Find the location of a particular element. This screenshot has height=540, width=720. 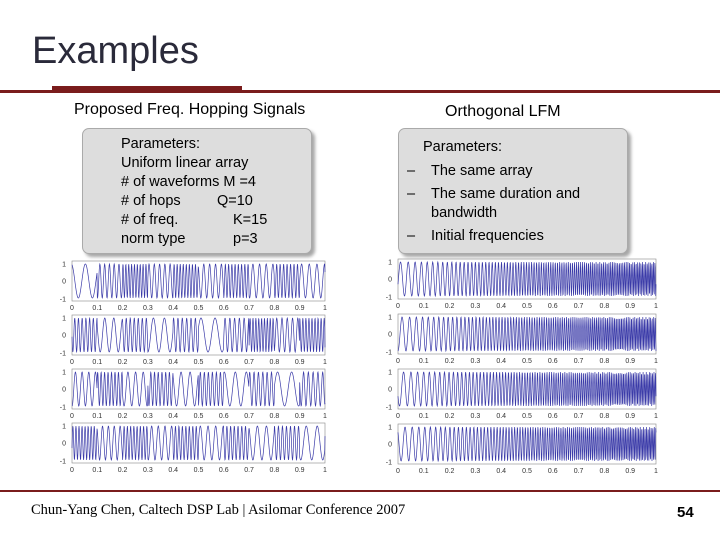

param-name: Uniform linear array is located at coordinates (185, 163).